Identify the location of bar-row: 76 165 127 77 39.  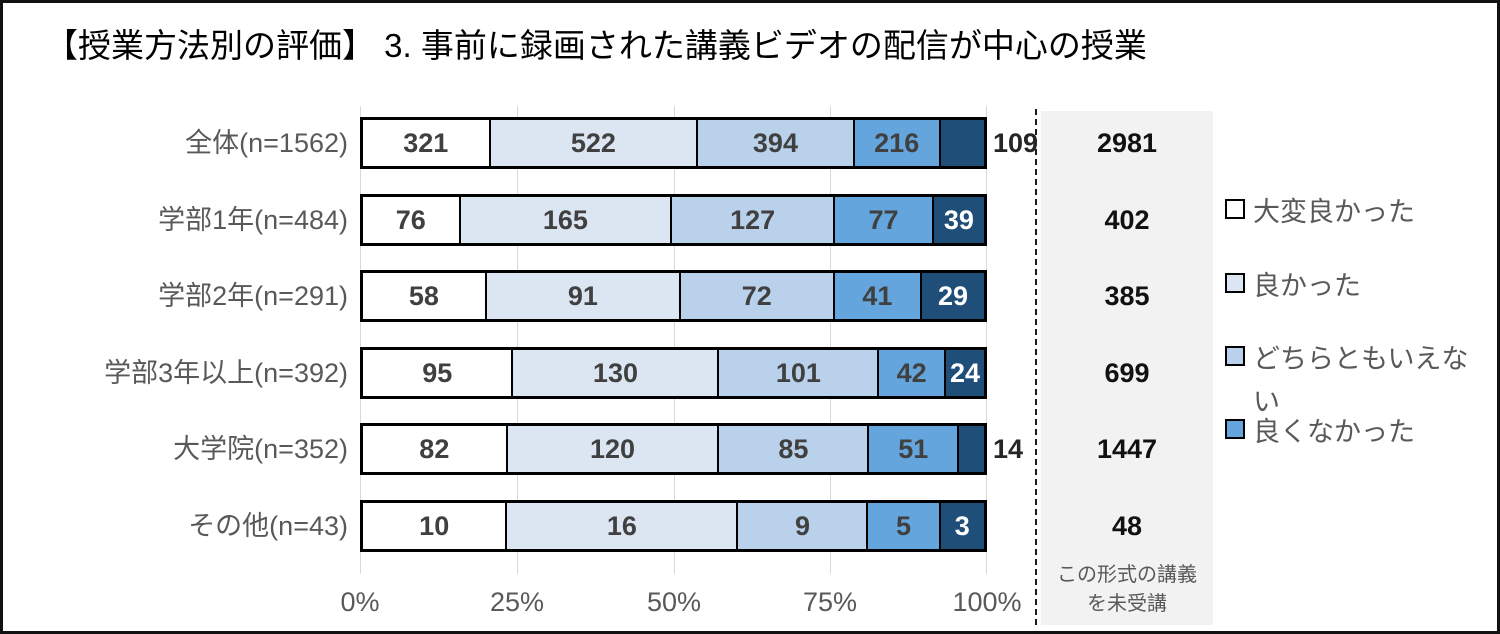
(673, 220).